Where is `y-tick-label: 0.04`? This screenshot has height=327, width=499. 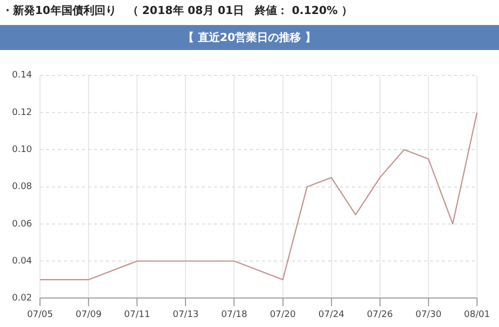 y-tick-label: 0.04 is located at coordinates (22, 261).